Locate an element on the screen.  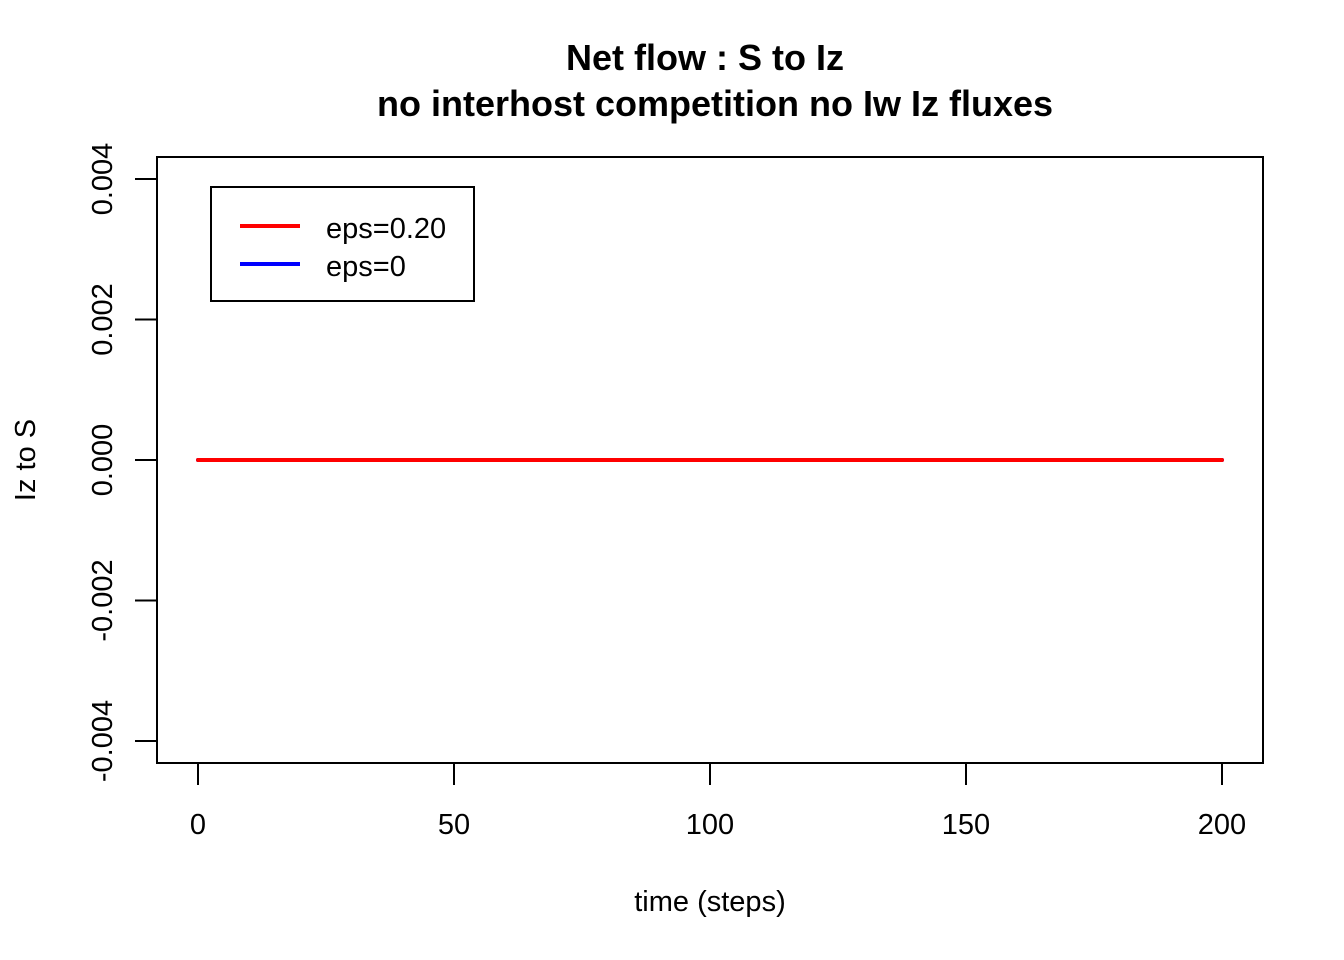
y-axis: -0.004 -0.002 0.000 0.002 0.004 is located at coordinates (122, 462).